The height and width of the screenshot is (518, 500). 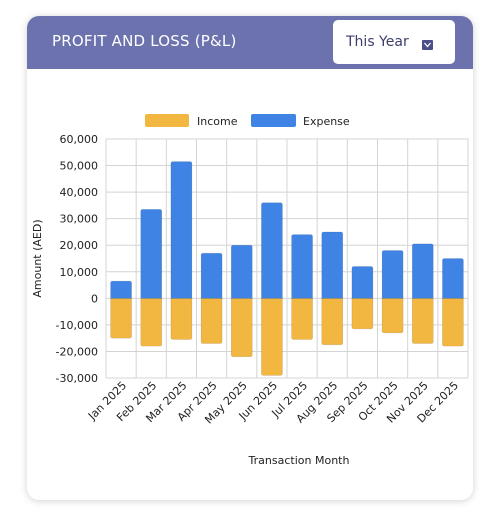 What do you see at coordinates (302, 266) in the screenshot?
I see `bar-expense-jul-2025` at bounding box center [302, 266].